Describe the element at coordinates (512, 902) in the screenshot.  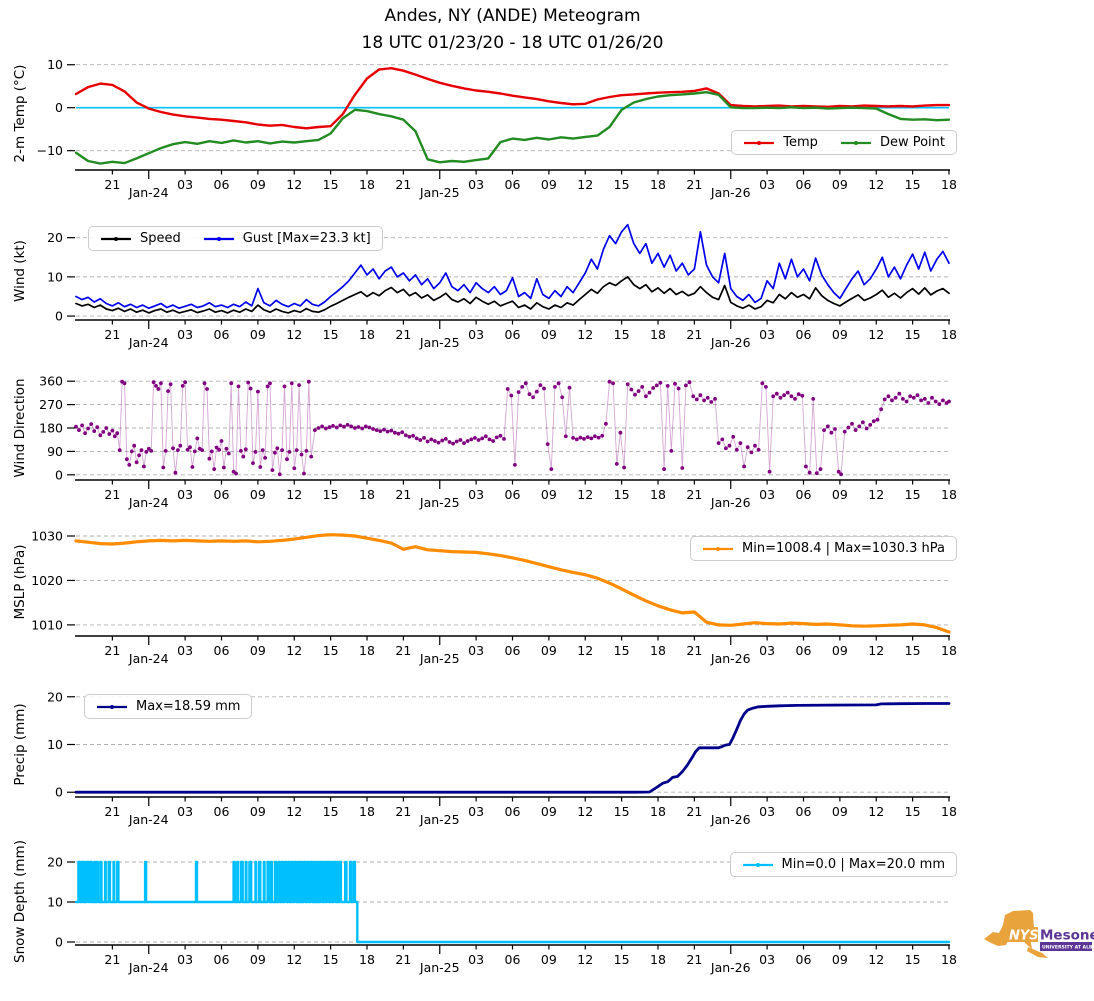
I see `snow-depth-line` at that location.